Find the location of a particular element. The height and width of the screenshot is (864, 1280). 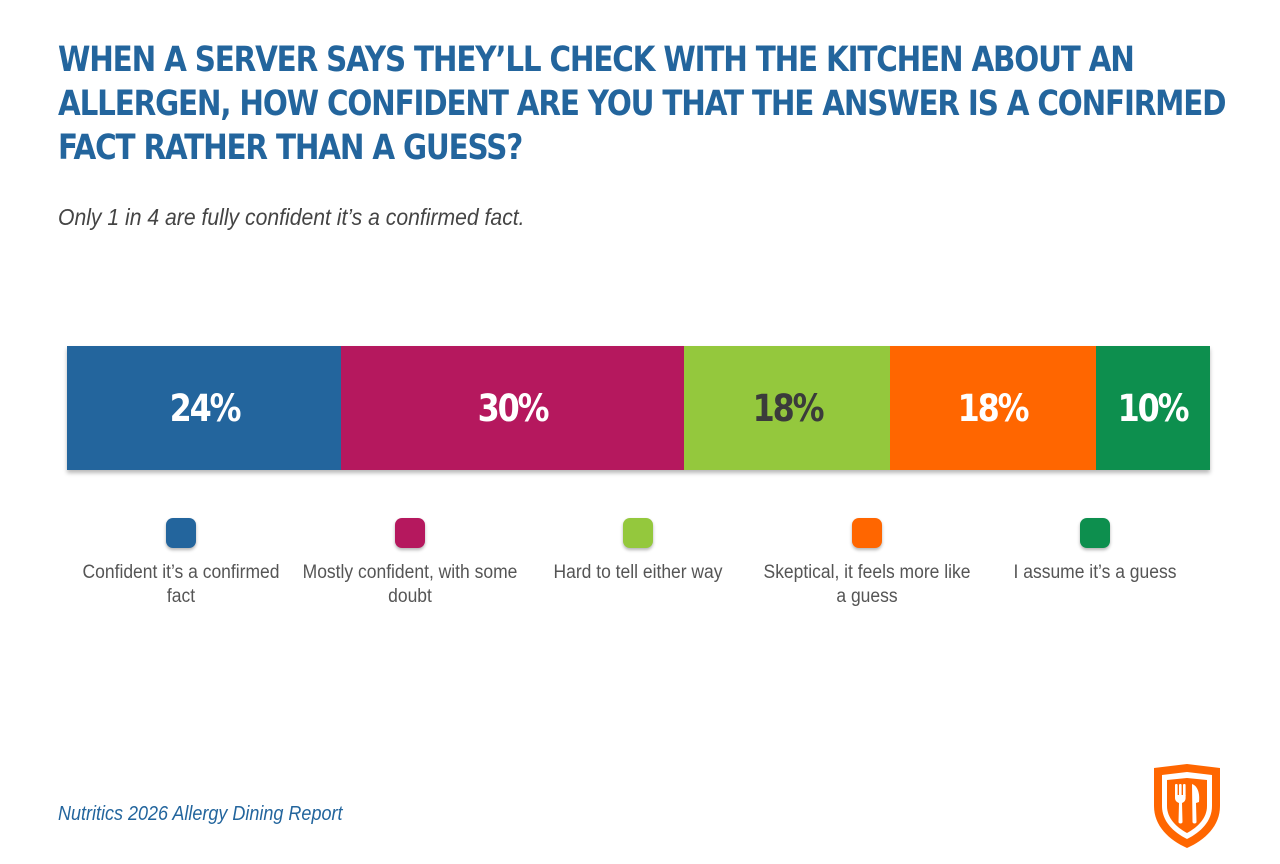

legend-label: Confident it’s a confirmed fact is located at coordinates (181, 584).